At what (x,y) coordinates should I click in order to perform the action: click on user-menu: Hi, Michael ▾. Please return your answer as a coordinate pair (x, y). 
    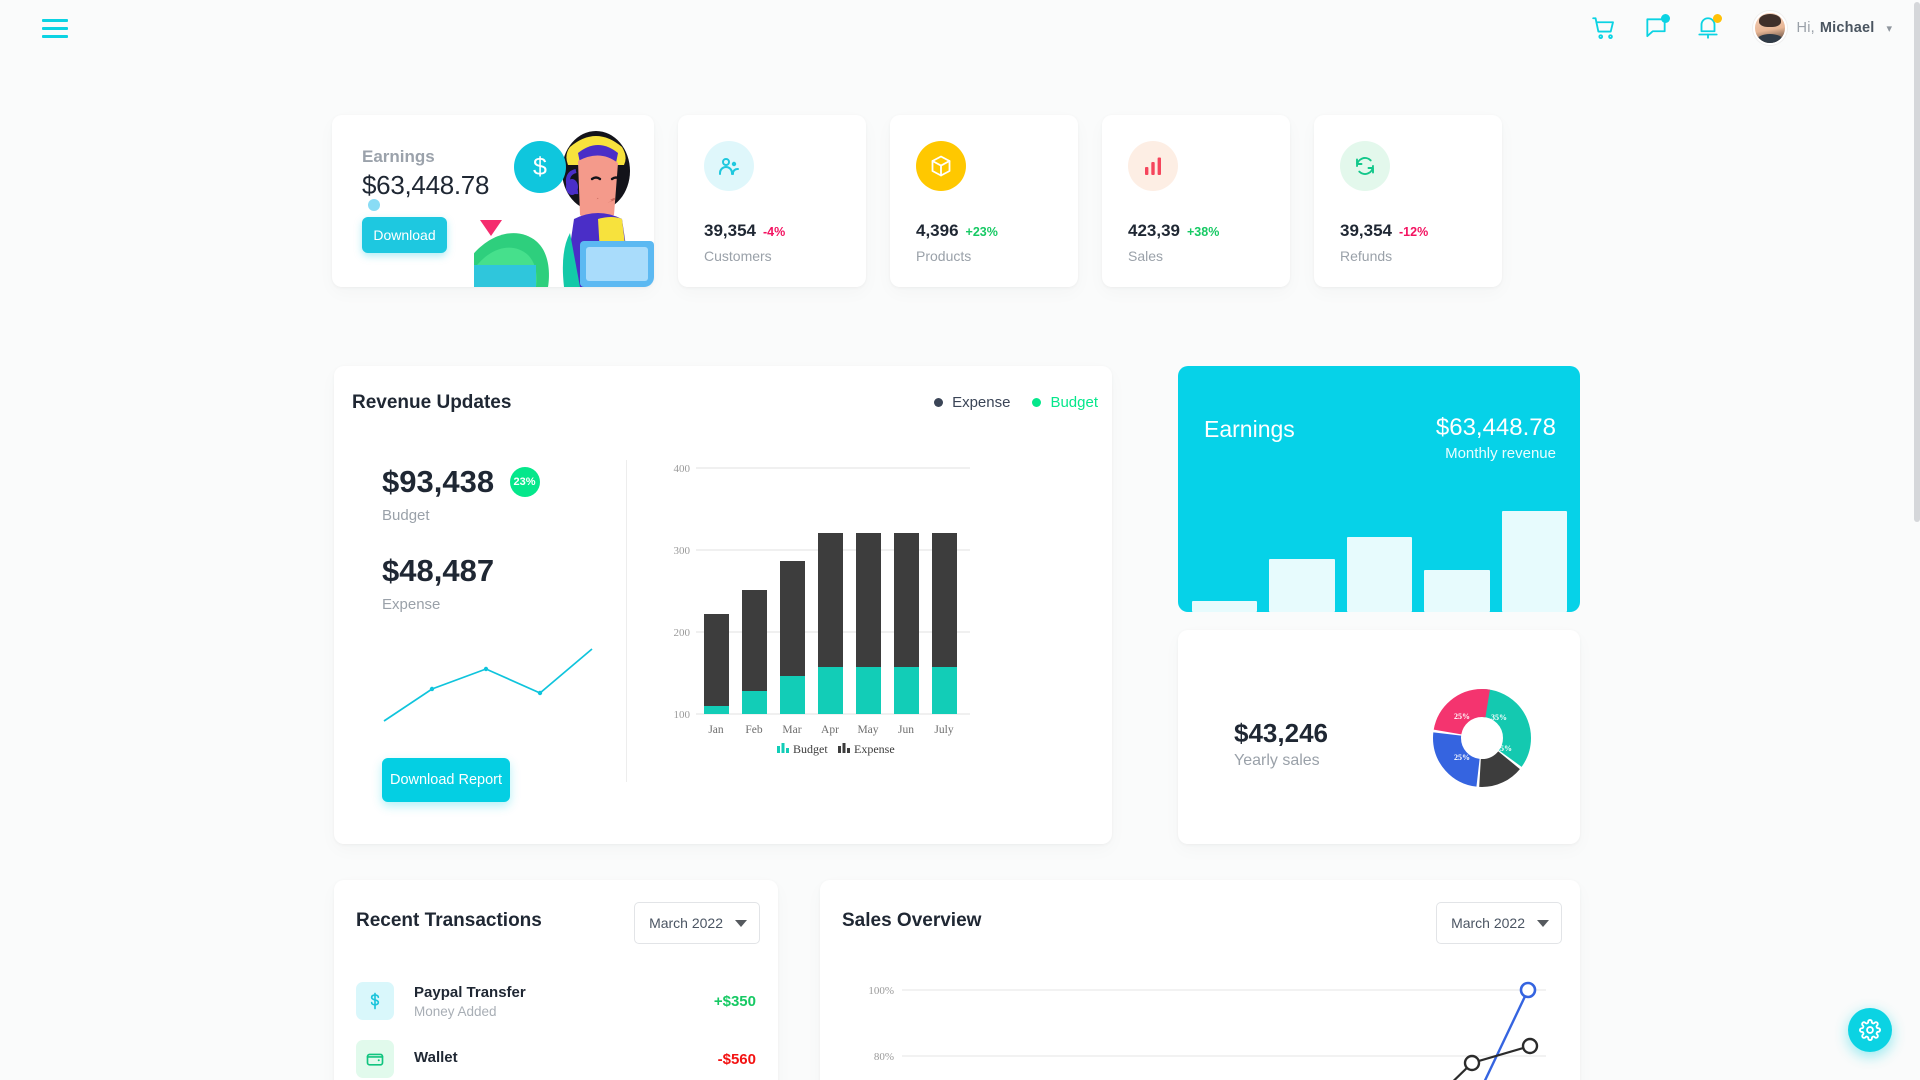
    Looking at the image, I should click on (1822, 28).